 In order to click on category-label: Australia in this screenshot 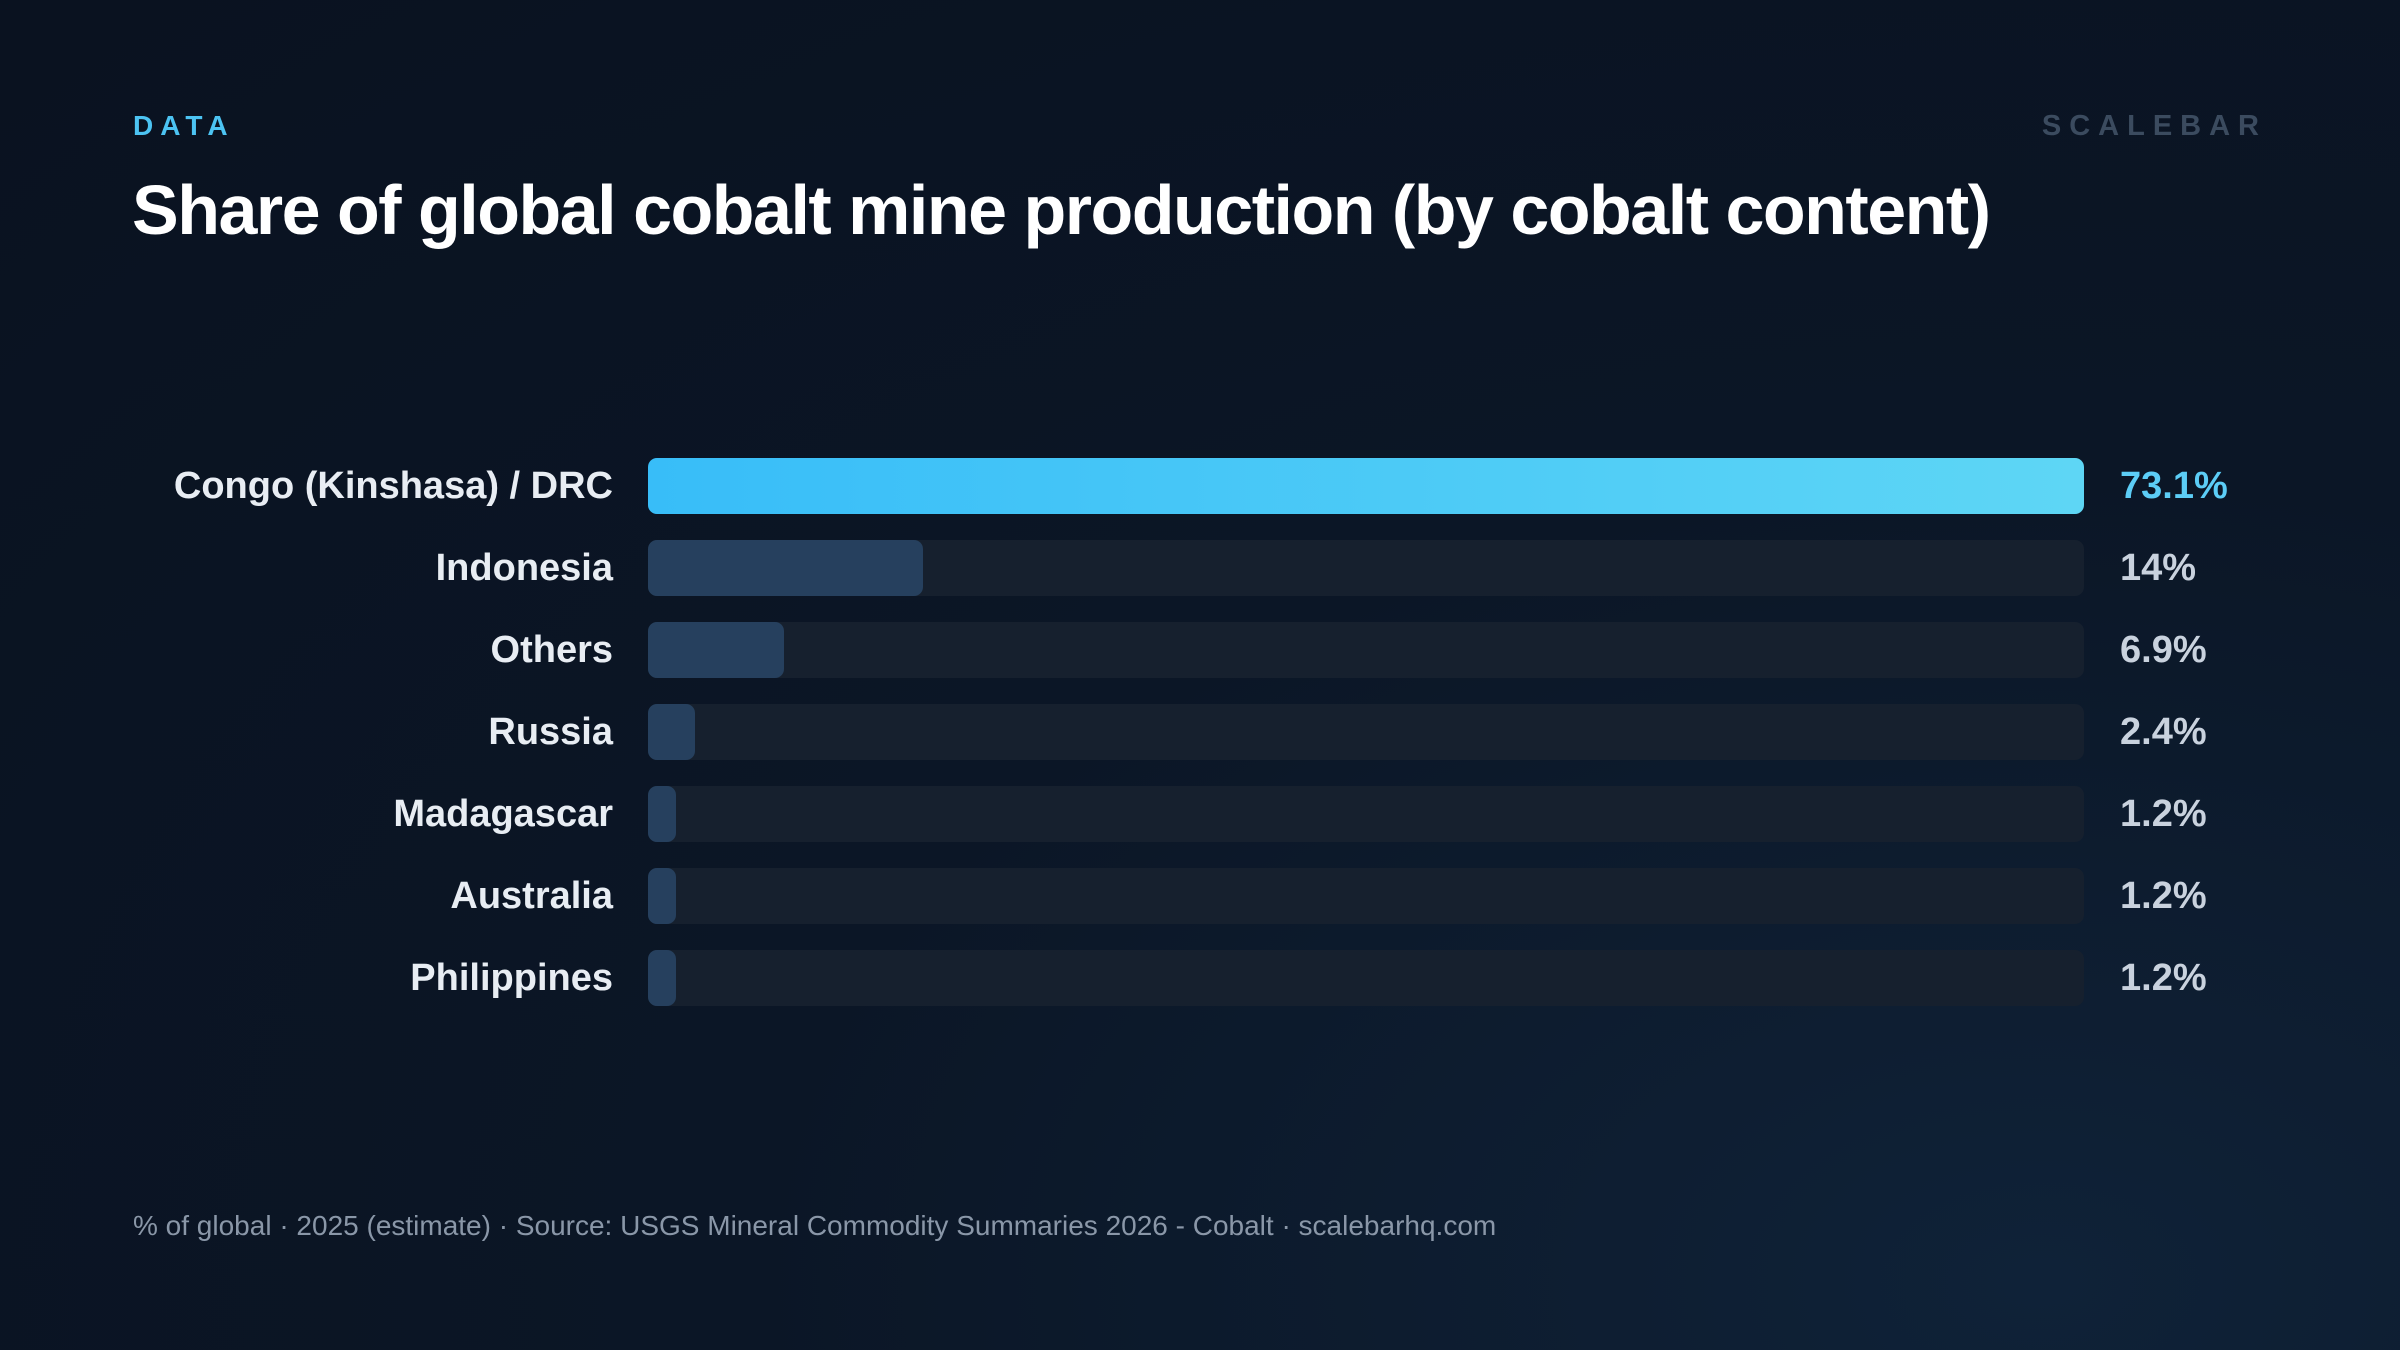, I will do `click(531, 896)`.